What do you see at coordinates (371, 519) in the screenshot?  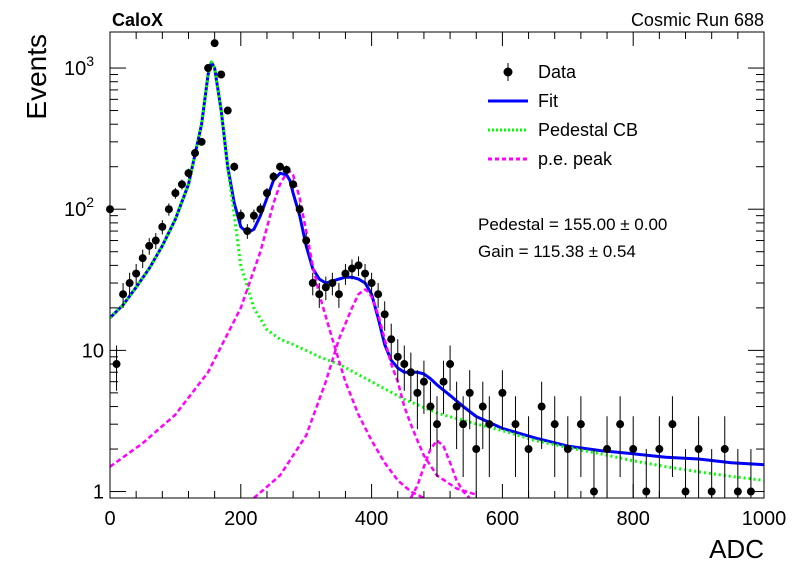 I see `x-tick-label: 400` at bounding box center [371, 519].